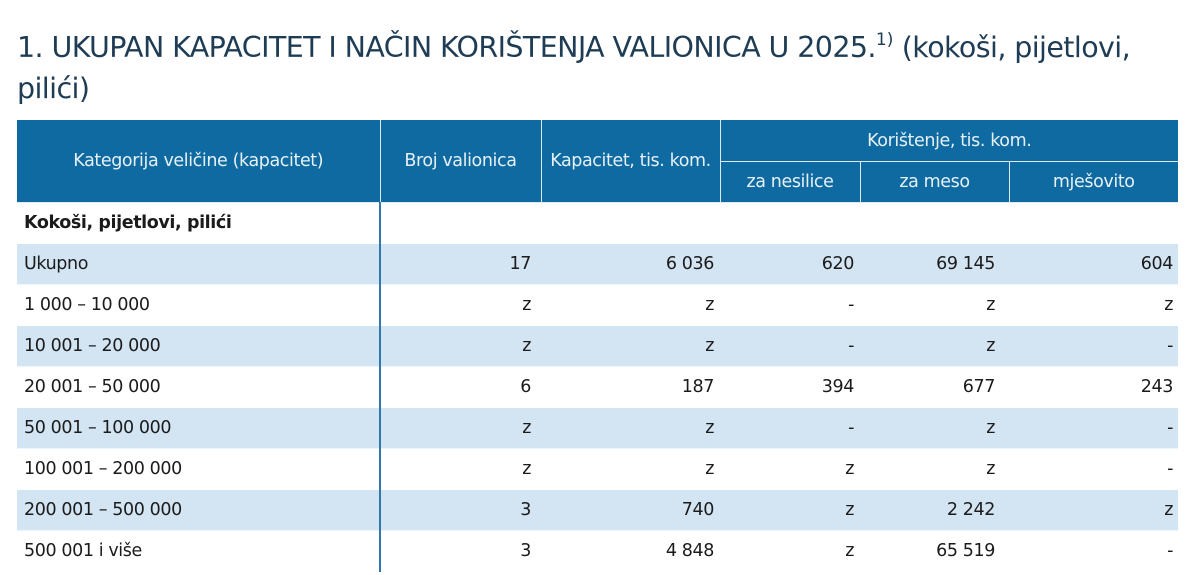 Image resolution: width=1200 pixels, height=575 pixels. I want to click on table-row: 10 001 – 20 000 z z - z -, so click(597, 346).